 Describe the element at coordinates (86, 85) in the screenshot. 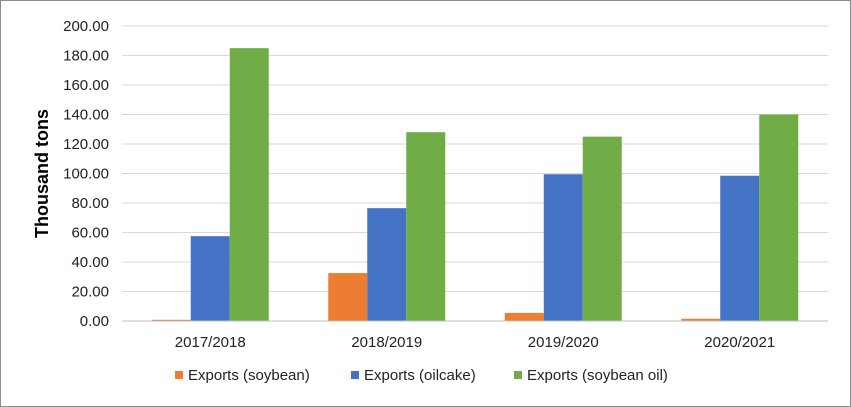

I see `y-tick-label: 160.00` at that location.